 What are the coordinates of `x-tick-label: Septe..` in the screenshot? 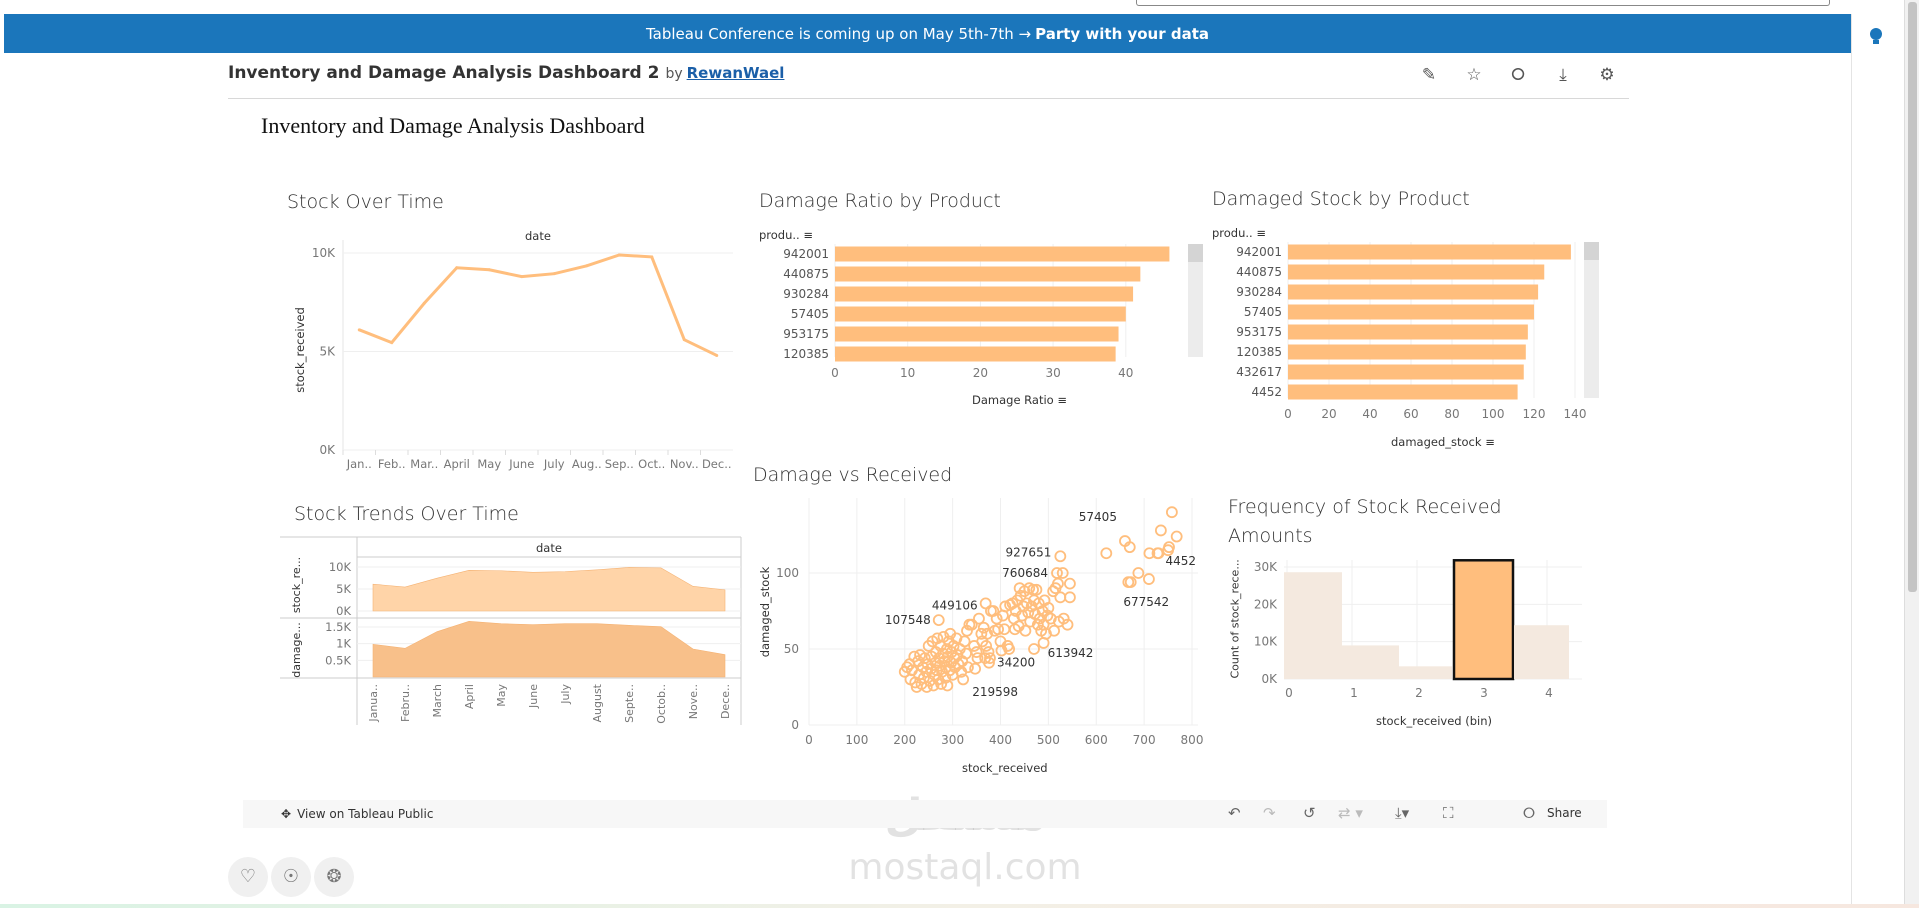 It's located at (629, 703).